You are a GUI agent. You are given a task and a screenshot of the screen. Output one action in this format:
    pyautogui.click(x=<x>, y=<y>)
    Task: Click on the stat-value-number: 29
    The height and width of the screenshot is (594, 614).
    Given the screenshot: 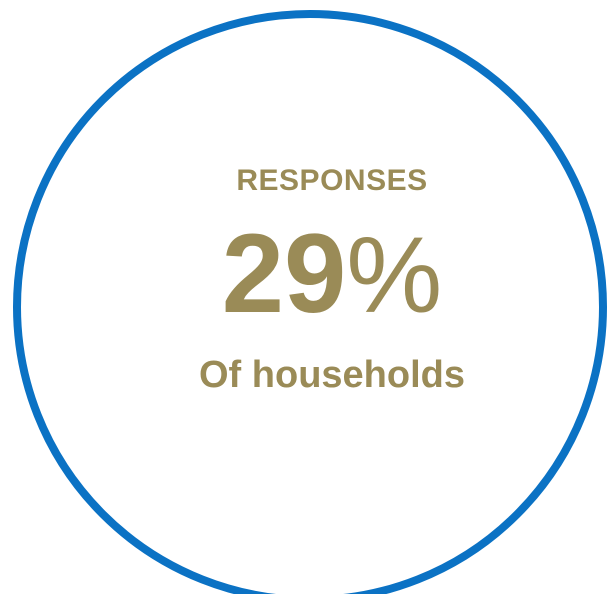 What is the action you would take?
    pyautogui.click(x=284, y=273)
    